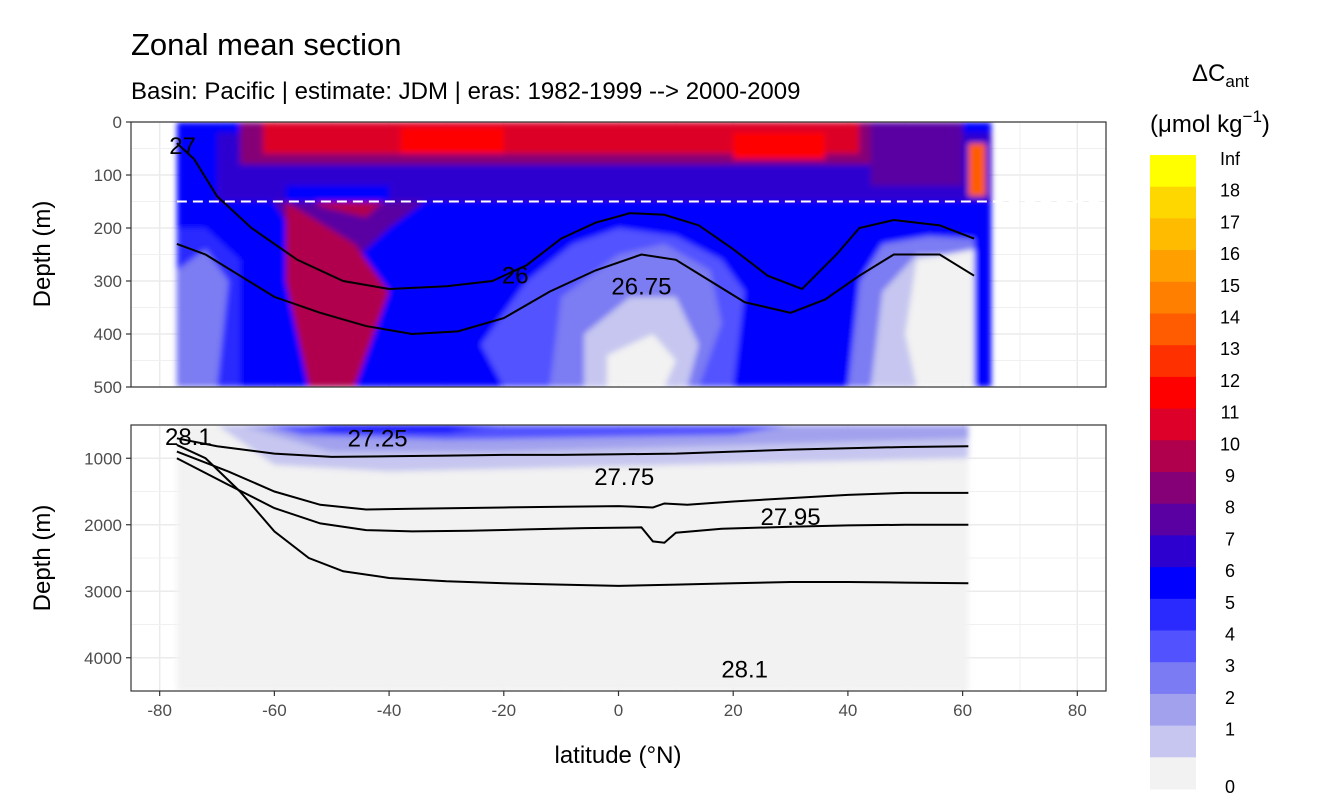  Describe the element at coordinates (1230, 508) in the screenshot. I see `legend-label: 8` at that location.